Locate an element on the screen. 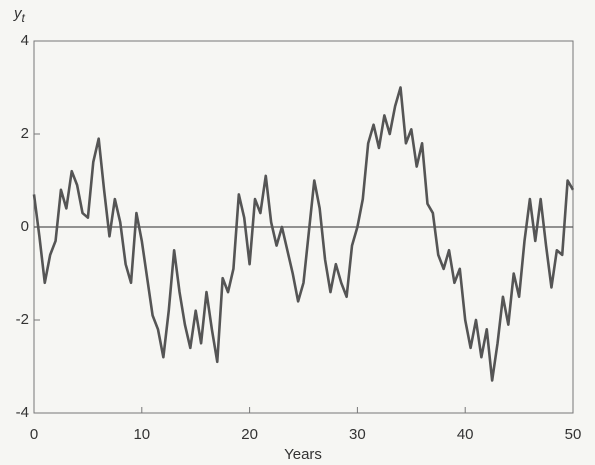 The height and width of the screenshot is (465, 595). y-label-sub: t is located at coordinates (24, 18).